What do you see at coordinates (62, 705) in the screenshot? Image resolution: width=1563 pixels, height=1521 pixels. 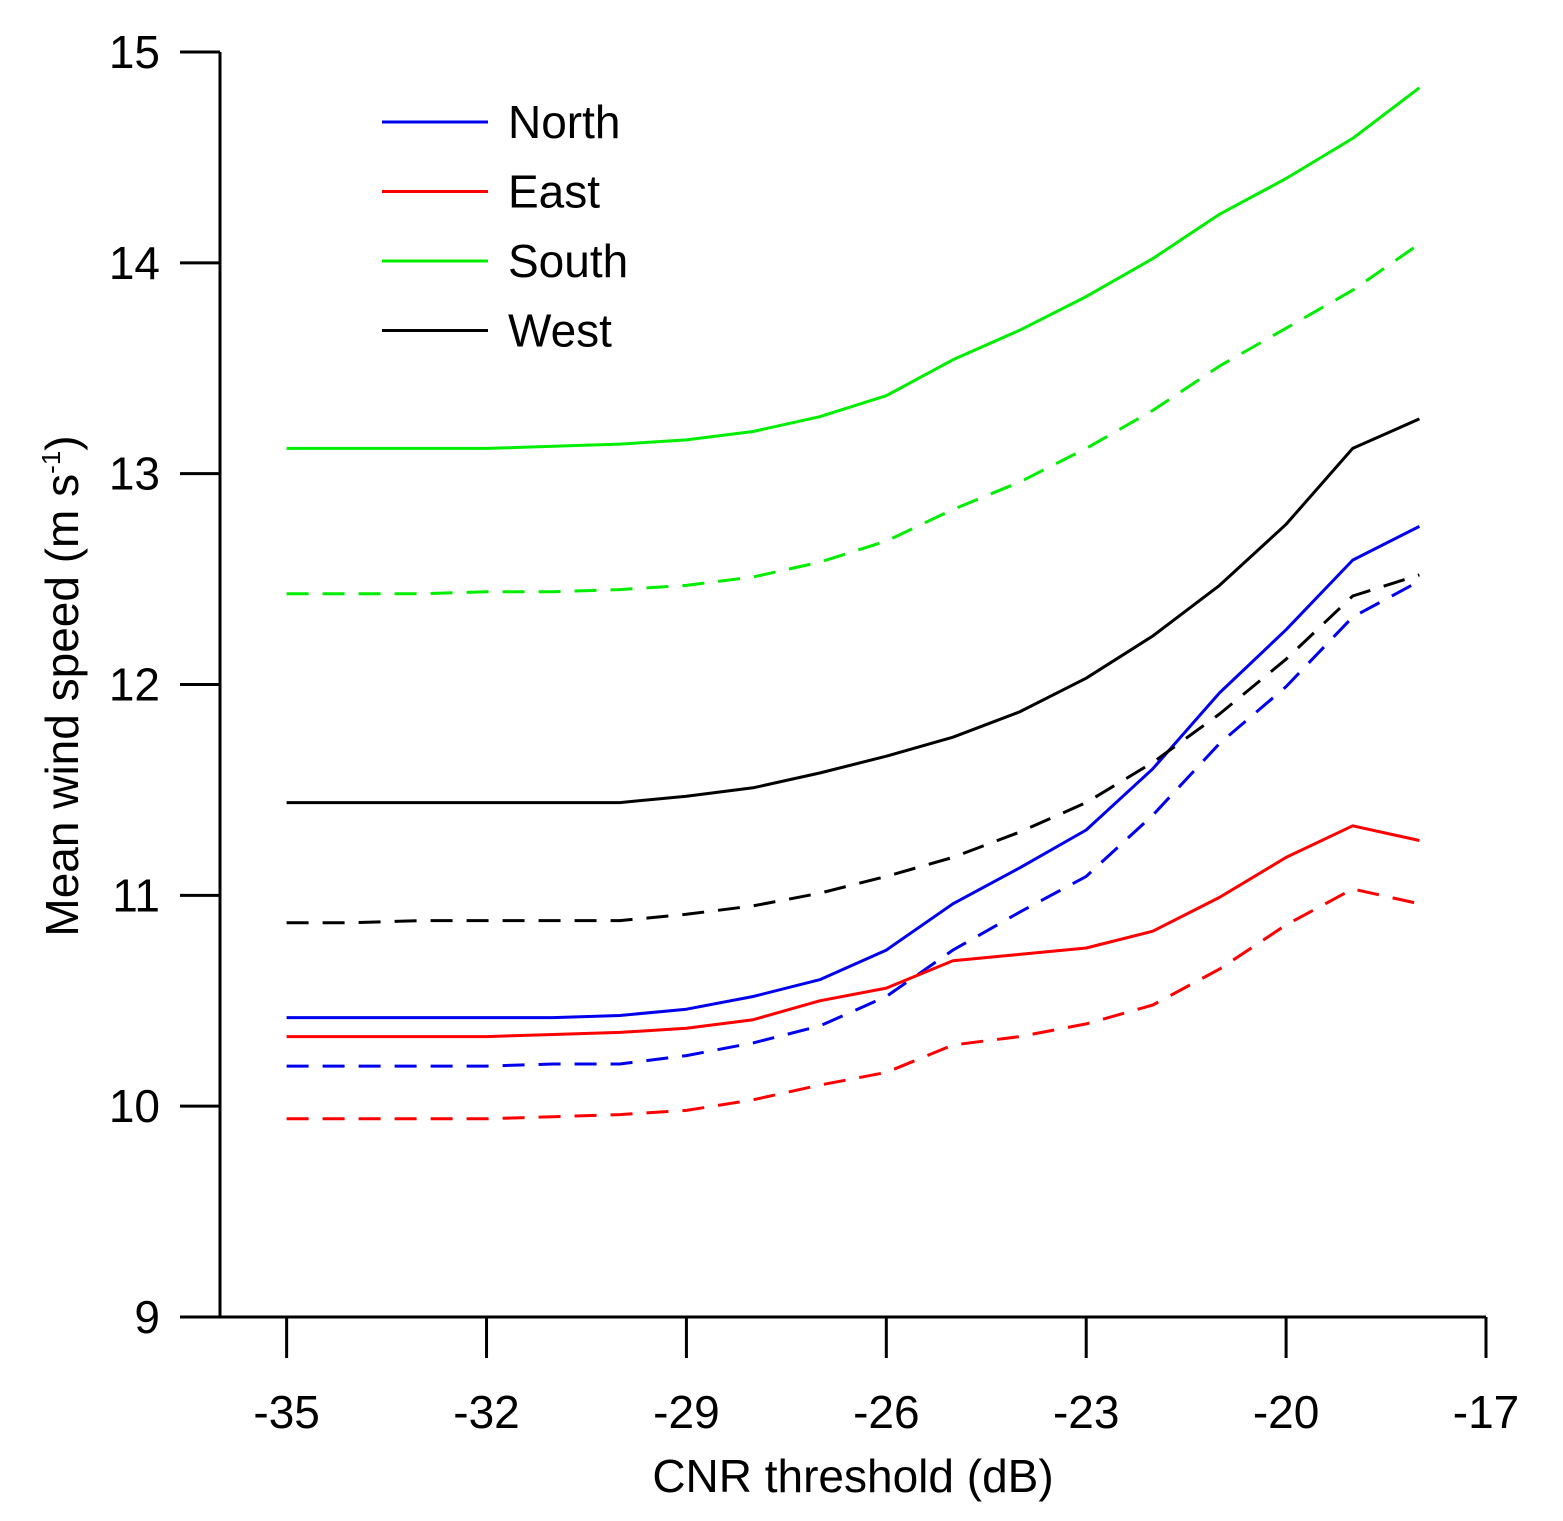 I see `y-axis-title-main: Mean wind speed (m s` at bounding box center [62, 705].